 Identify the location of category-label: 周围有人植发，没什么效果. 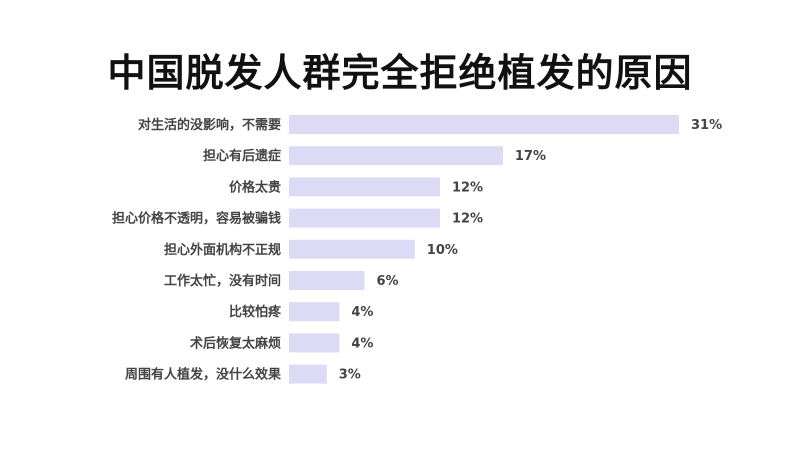
(203, 375).